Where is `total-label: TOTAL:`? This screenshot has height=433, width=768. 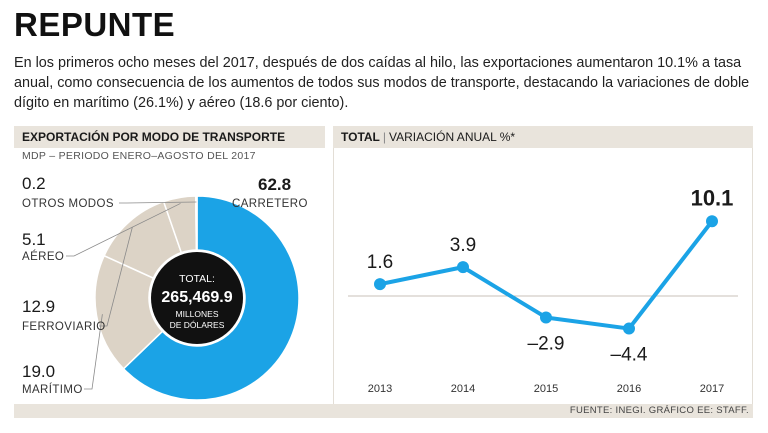
total-label: TOTAL: is located at coordinates (197, 279).